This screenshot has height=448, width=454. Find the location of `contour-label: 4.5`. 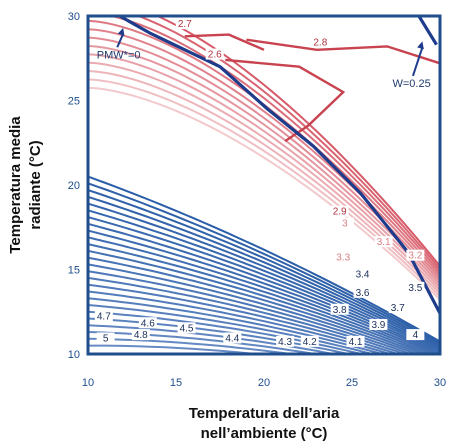

contour-label: 4.5 is located at coordinates (187, 328).